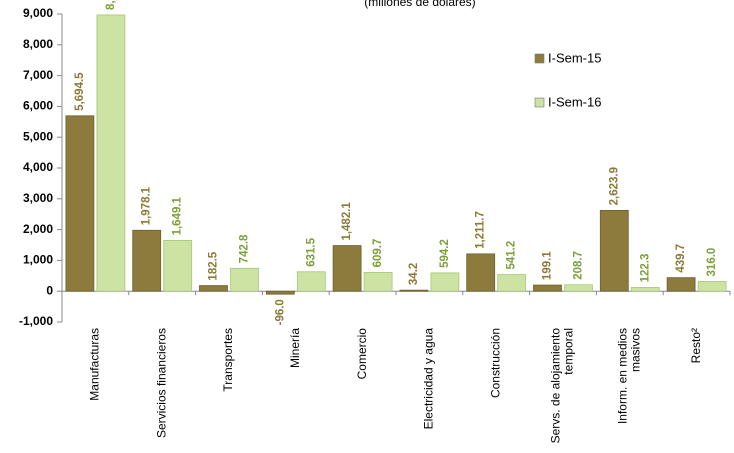 This screenshot has width=734, height=453. What do you see at coordinates (414, 274) in the screenshot?
I see `value-label: 34.2` at bounding box center [414, 274].